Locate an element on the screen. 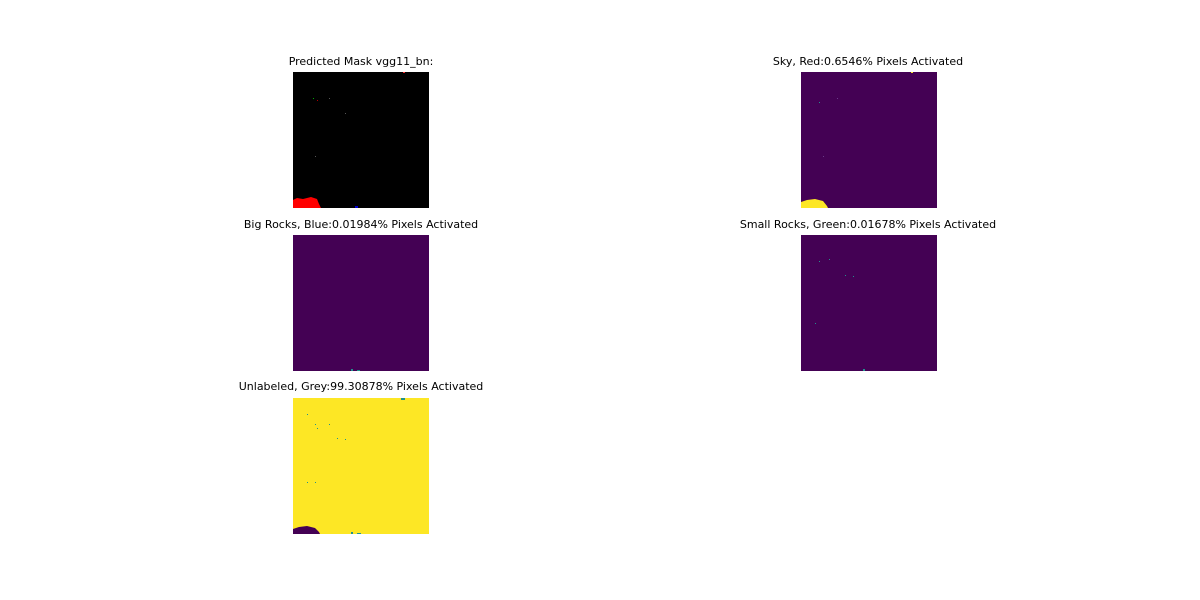 Image resolution: width=1200 pixels, height=600 pixels. panel-title-sky: Sky, Red:0.6546% Pixels Activated is located at coordinates (868, 61).